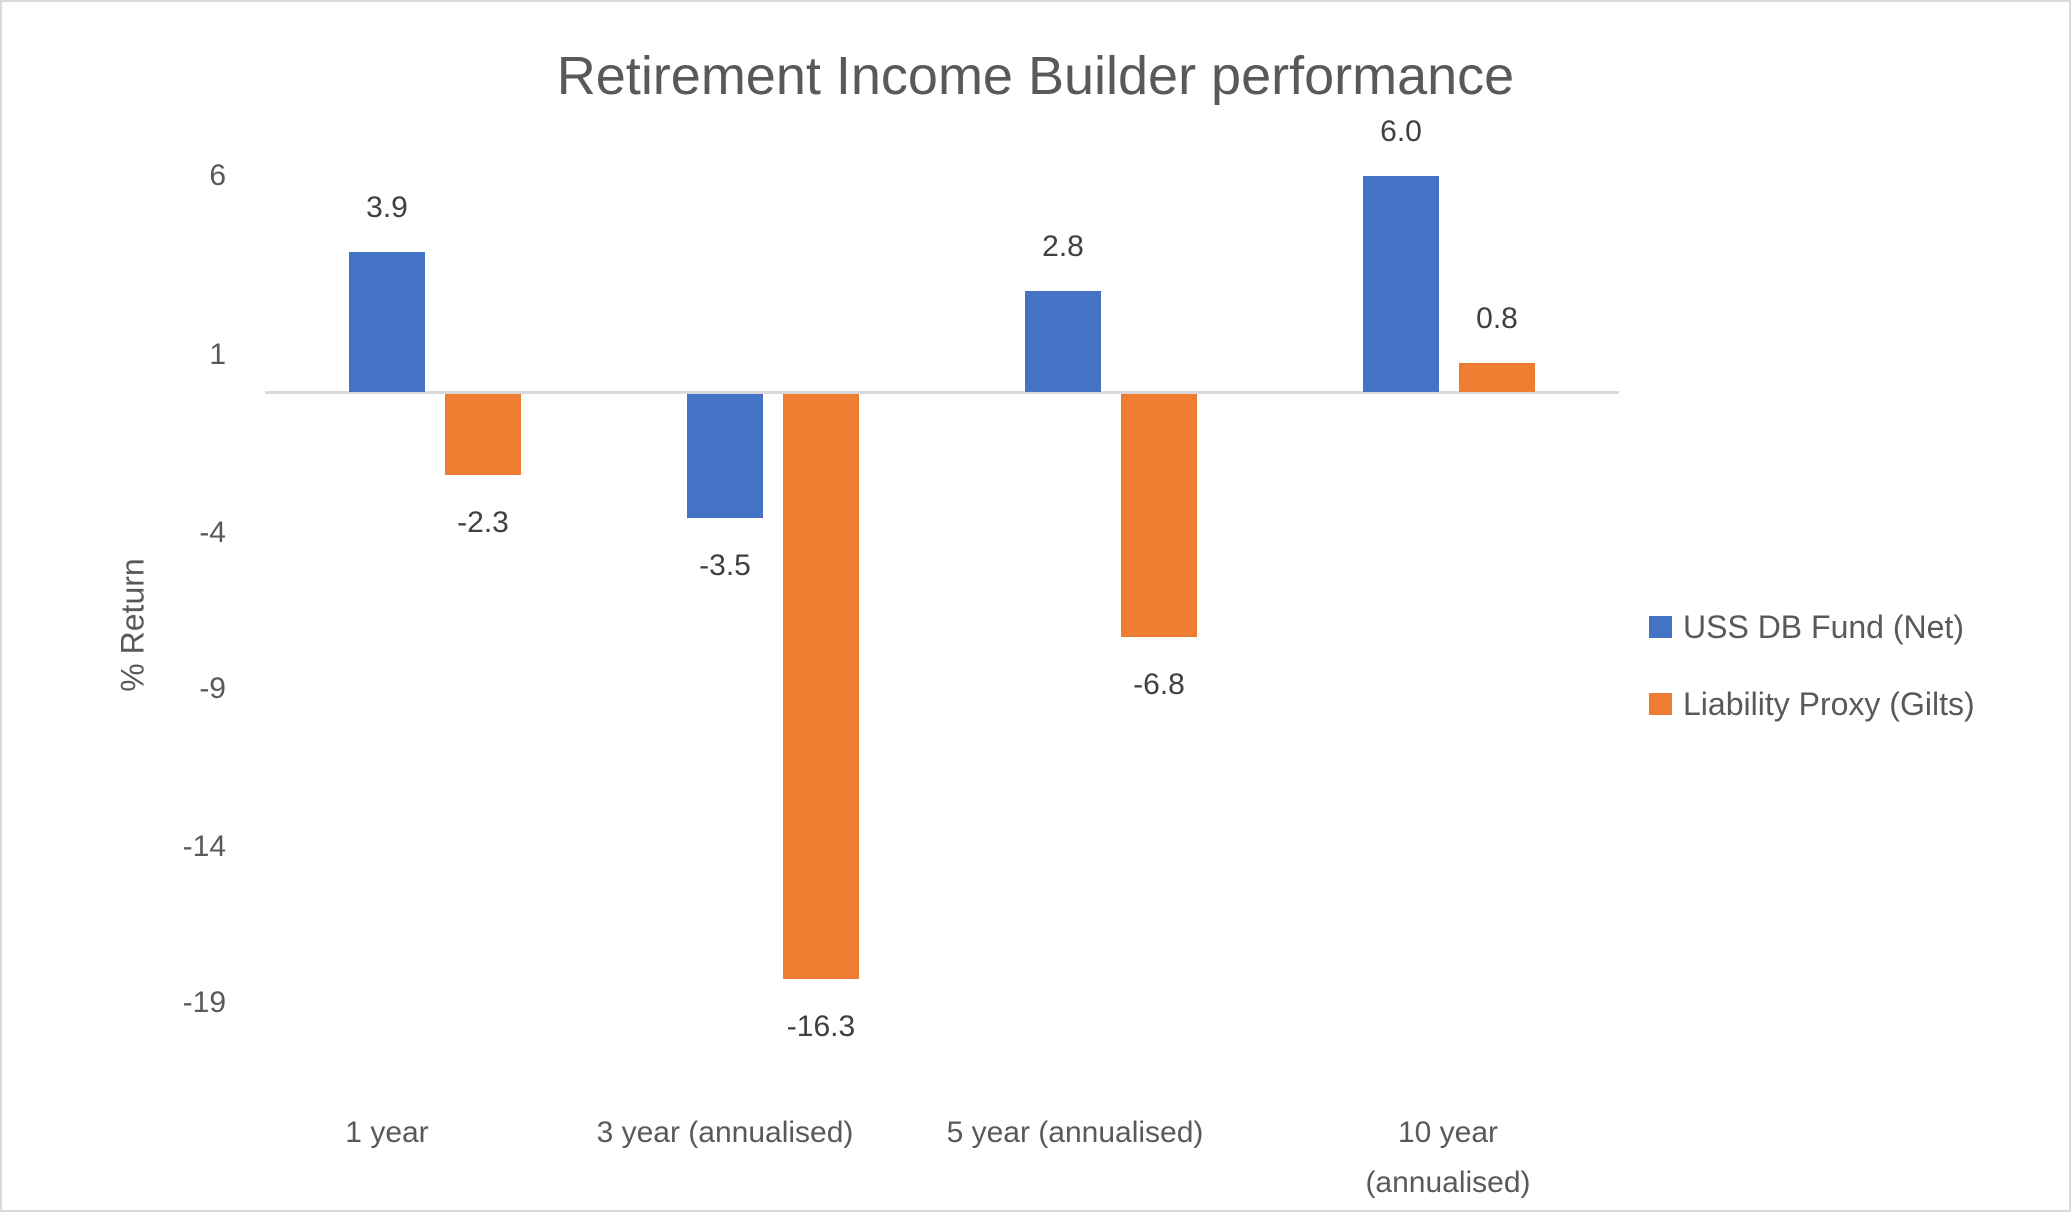 Image resolution: width=2071 pixels, height=1212 pixels. I want to click on x-axis-line, so click(942, 392).